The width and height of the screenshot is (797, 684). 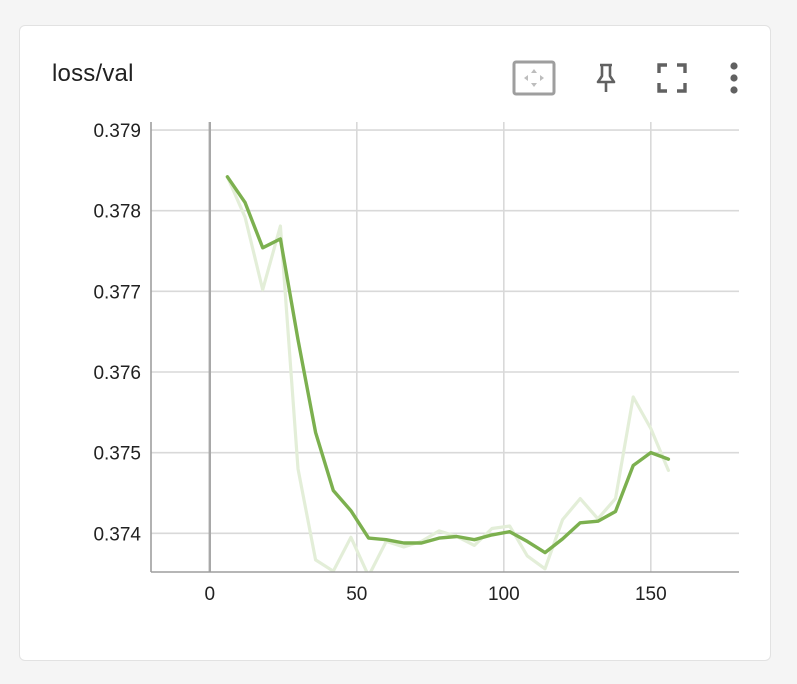 I want to click on fullscreen-button, so click(x=672, y=78).